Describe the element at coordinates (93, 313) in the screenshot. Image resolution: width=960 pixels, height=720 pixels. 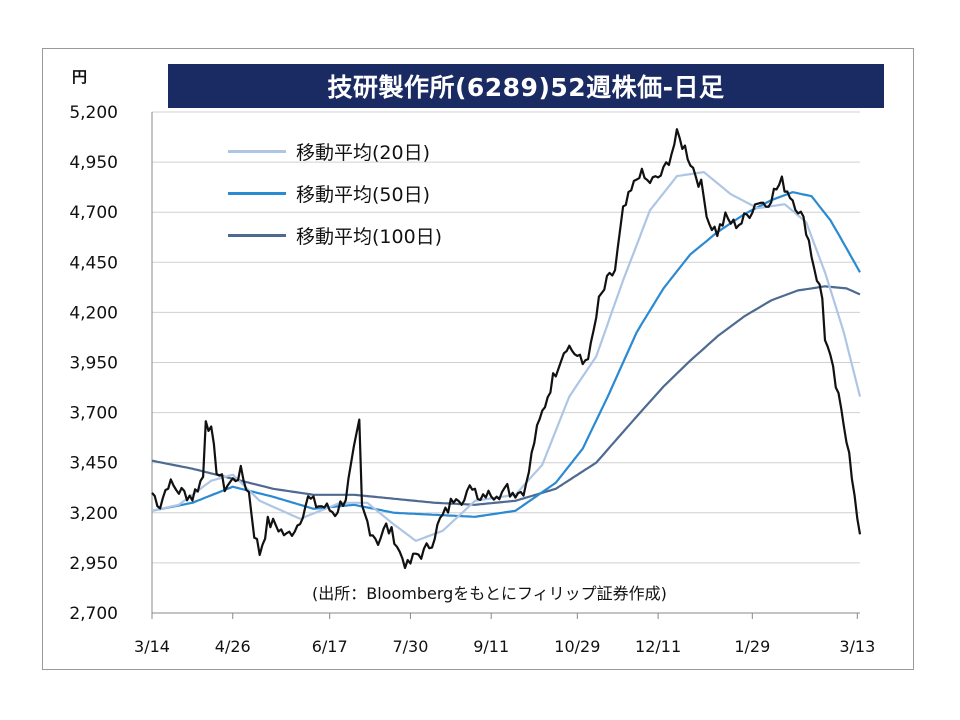
I see `y-tick-label: 4,200` at that location.